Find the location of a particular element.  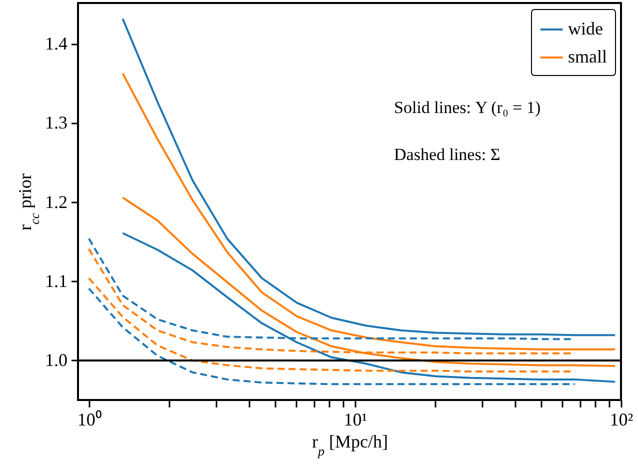

y-tick-label: 1.4 is located at coordinates (56, 44).